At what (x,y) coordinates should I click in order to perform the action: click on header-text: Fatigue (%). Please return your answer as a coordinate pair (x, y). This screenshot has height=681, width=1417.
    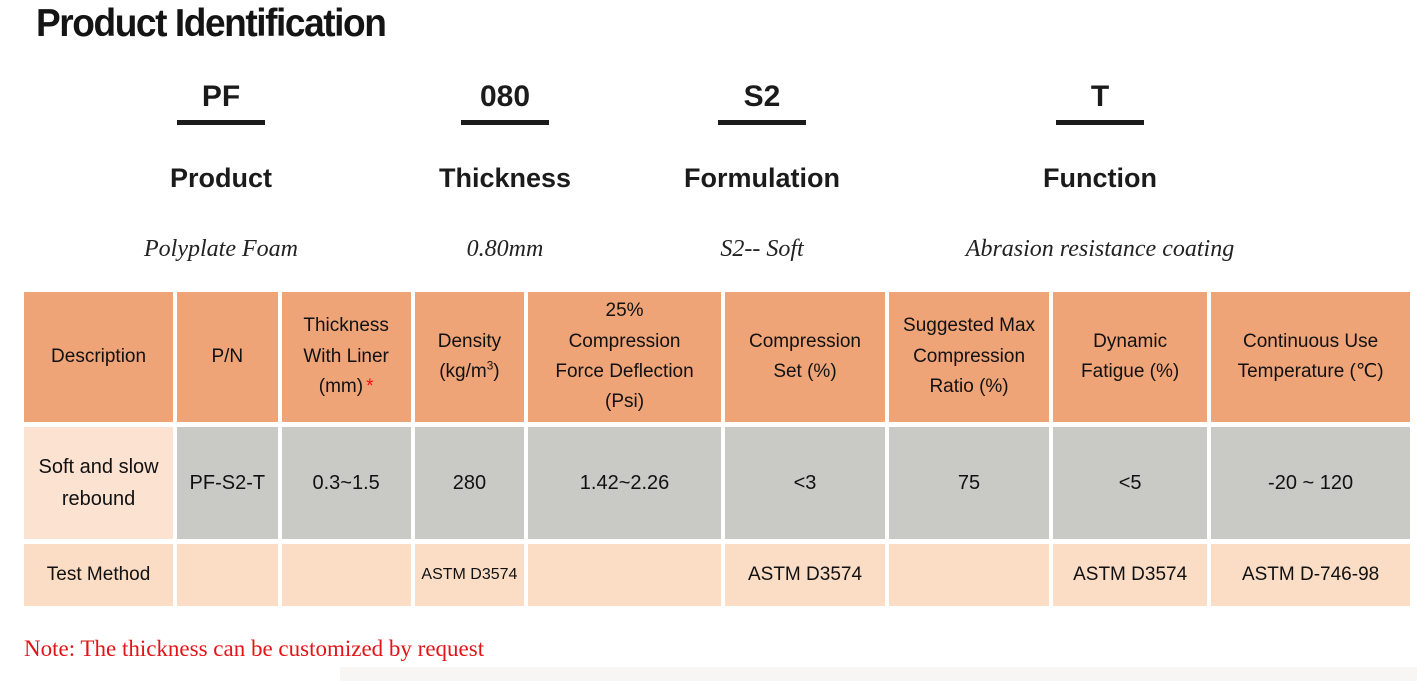
    Looking at the image, I should click on (1130, 371).